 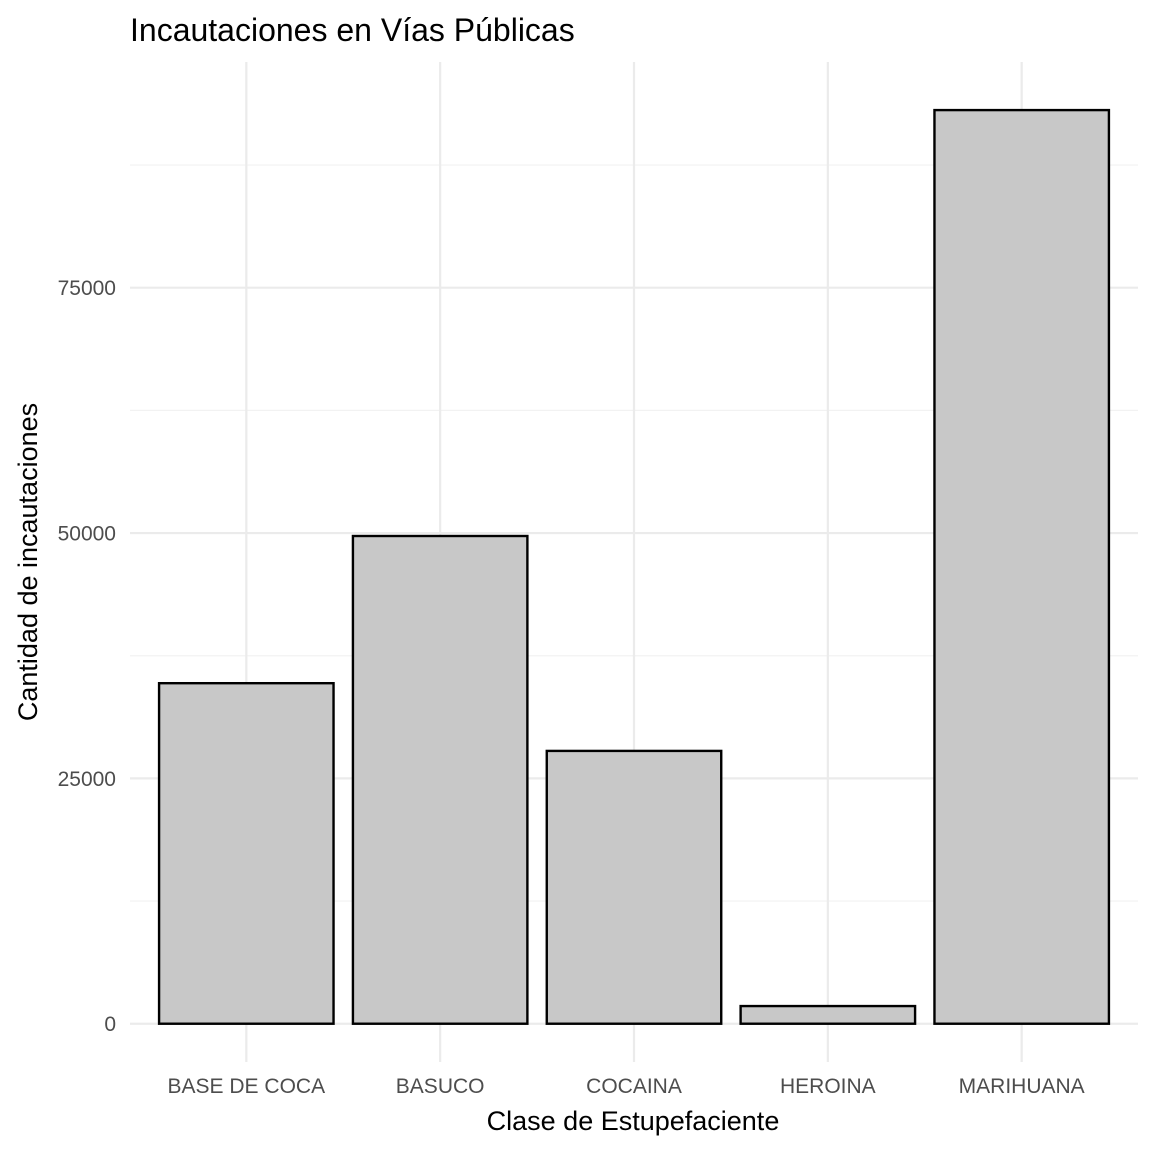 I want to click on y-axis-title: Cantidad de incautaciones, so click(x=28, y=562).